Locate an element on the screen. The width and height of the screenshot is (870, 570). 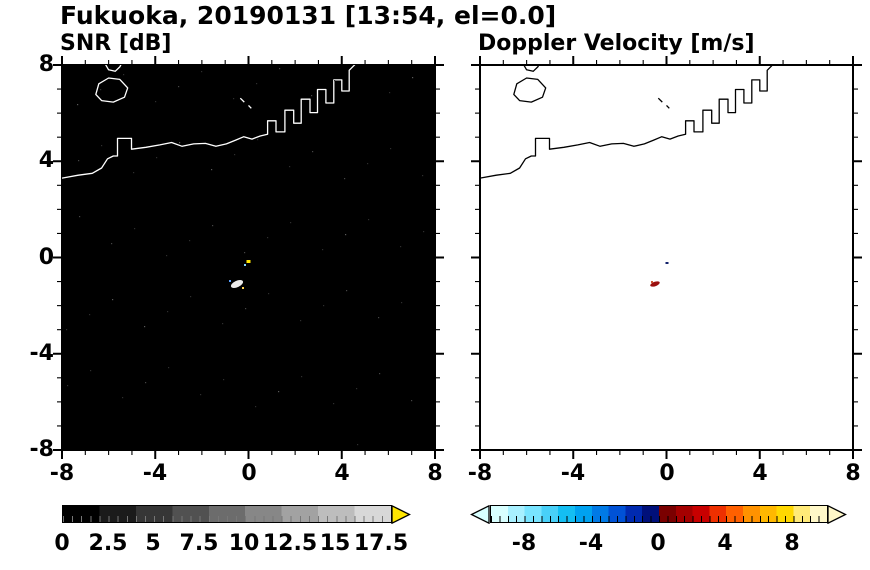
velocity-echo is located at coordinates (659, 274).